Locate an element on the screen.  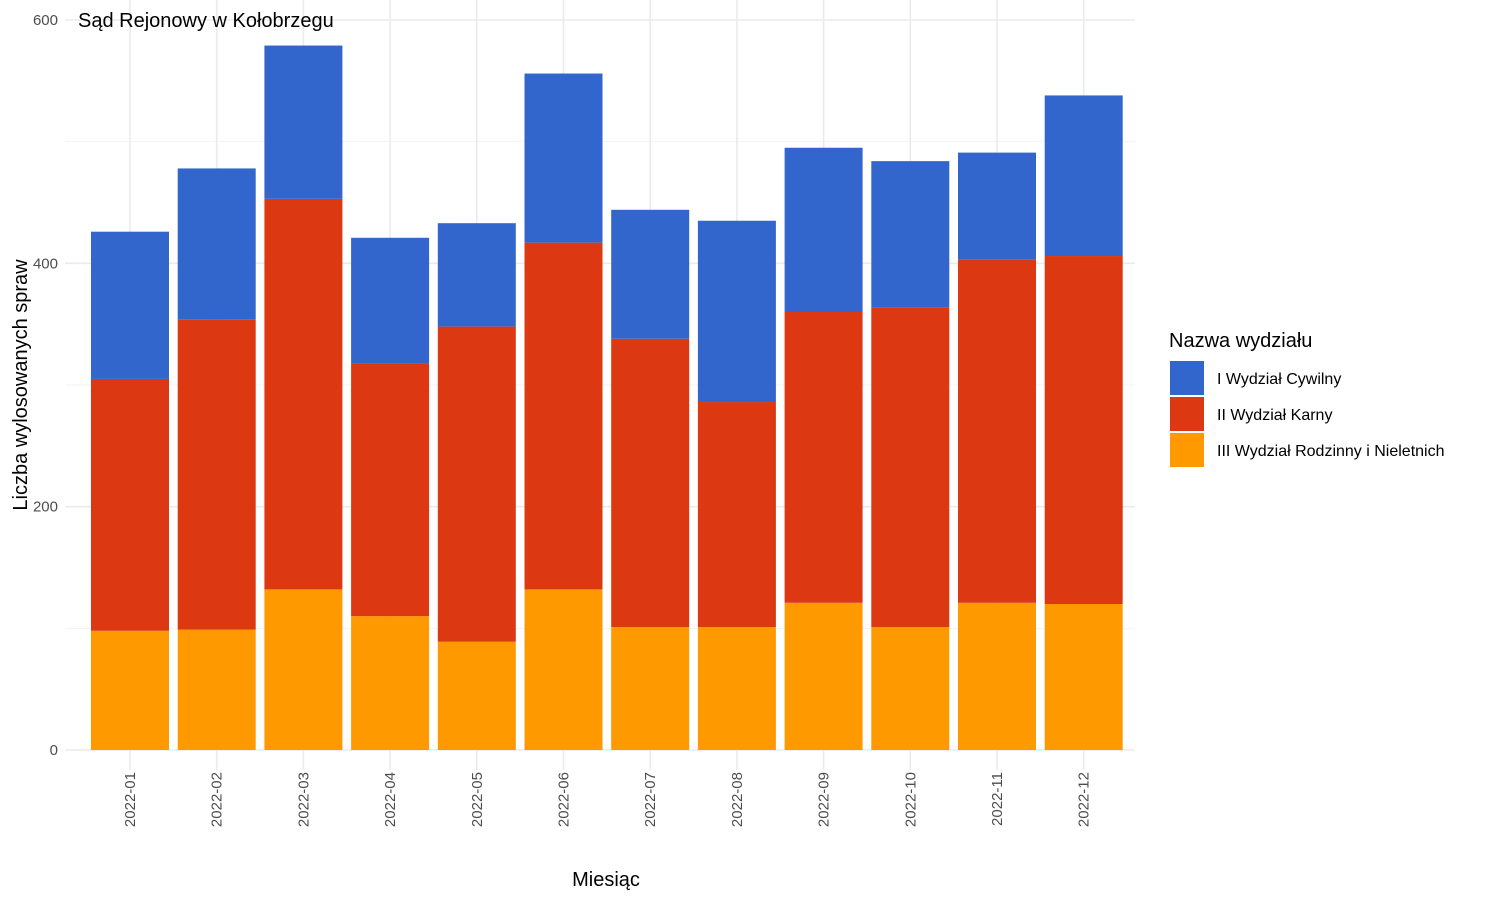
x-tick-label: 2022-10 is located at coordinates (910, 799).